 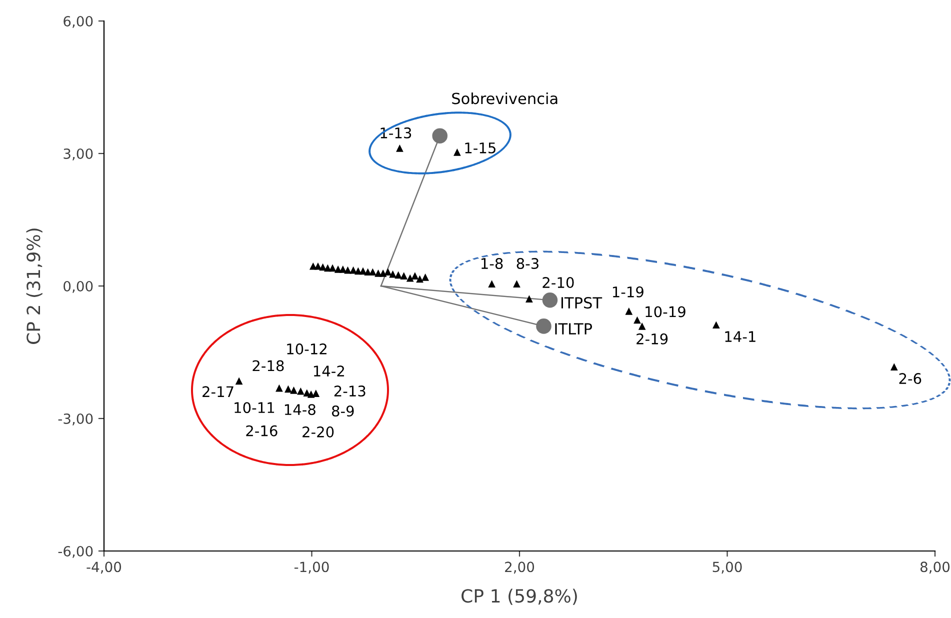 What do you see at coordinates (727, 568) in the screenshot?
I see `x-tick-label: 5,00` at bounding box center [727, 568].